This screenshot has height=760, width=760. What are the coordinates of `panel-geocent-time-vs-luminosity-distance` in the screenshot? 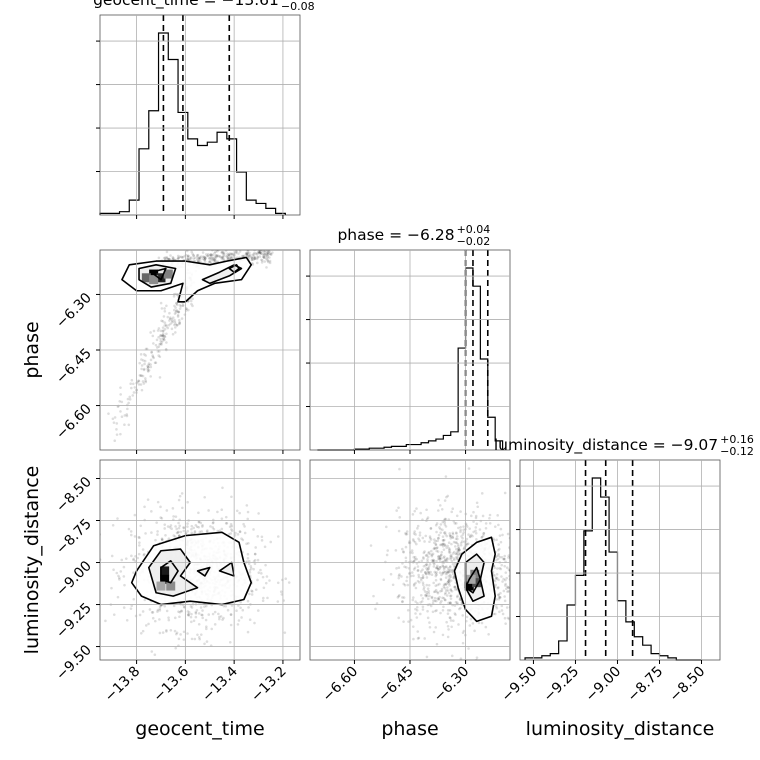 It's located at (195, 573).